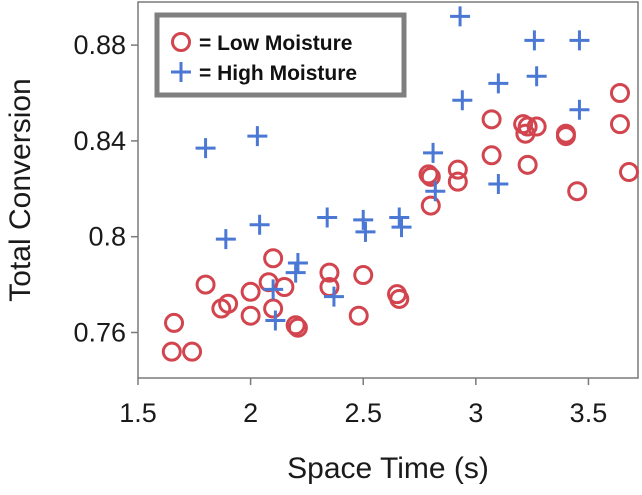  What do you see at coordinates (99, 332) in the screenshot?
I see `y-tick-label: 0.76` at bounding box center [99, 332].